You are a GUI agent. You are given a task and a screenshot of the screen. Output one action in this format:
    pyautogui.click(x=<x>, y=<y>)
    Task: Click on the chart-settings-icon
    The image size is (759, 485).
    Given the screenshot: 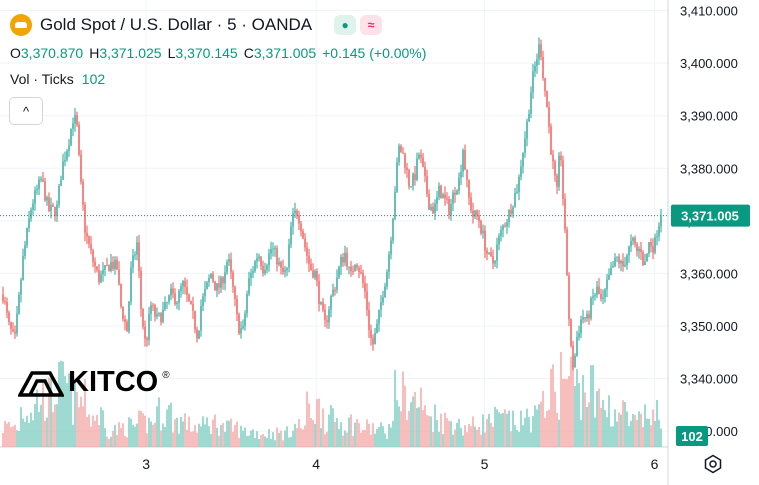 What is the action you would take?
    pyautogui.click(x=713, y=464)
    